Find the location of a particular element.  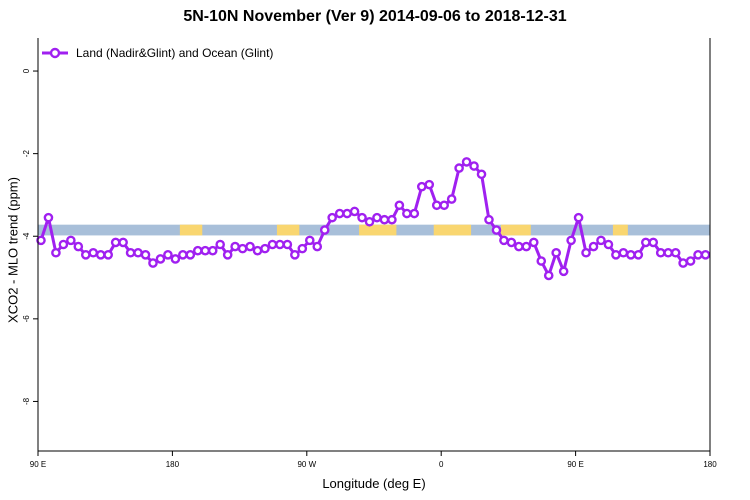

y-tick-label: -2 is located at coordinates (26, 154).